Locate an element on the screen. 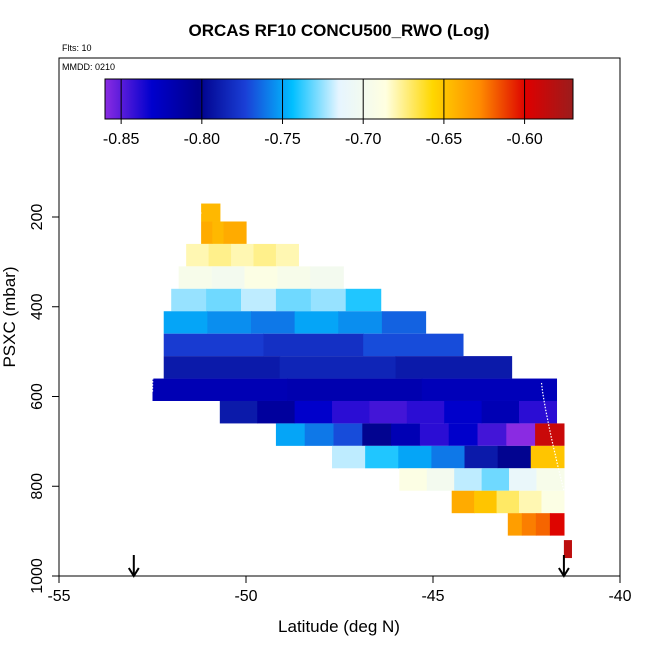  colorbar-tick-label: -0.75 is located at coordinates (282, 139).